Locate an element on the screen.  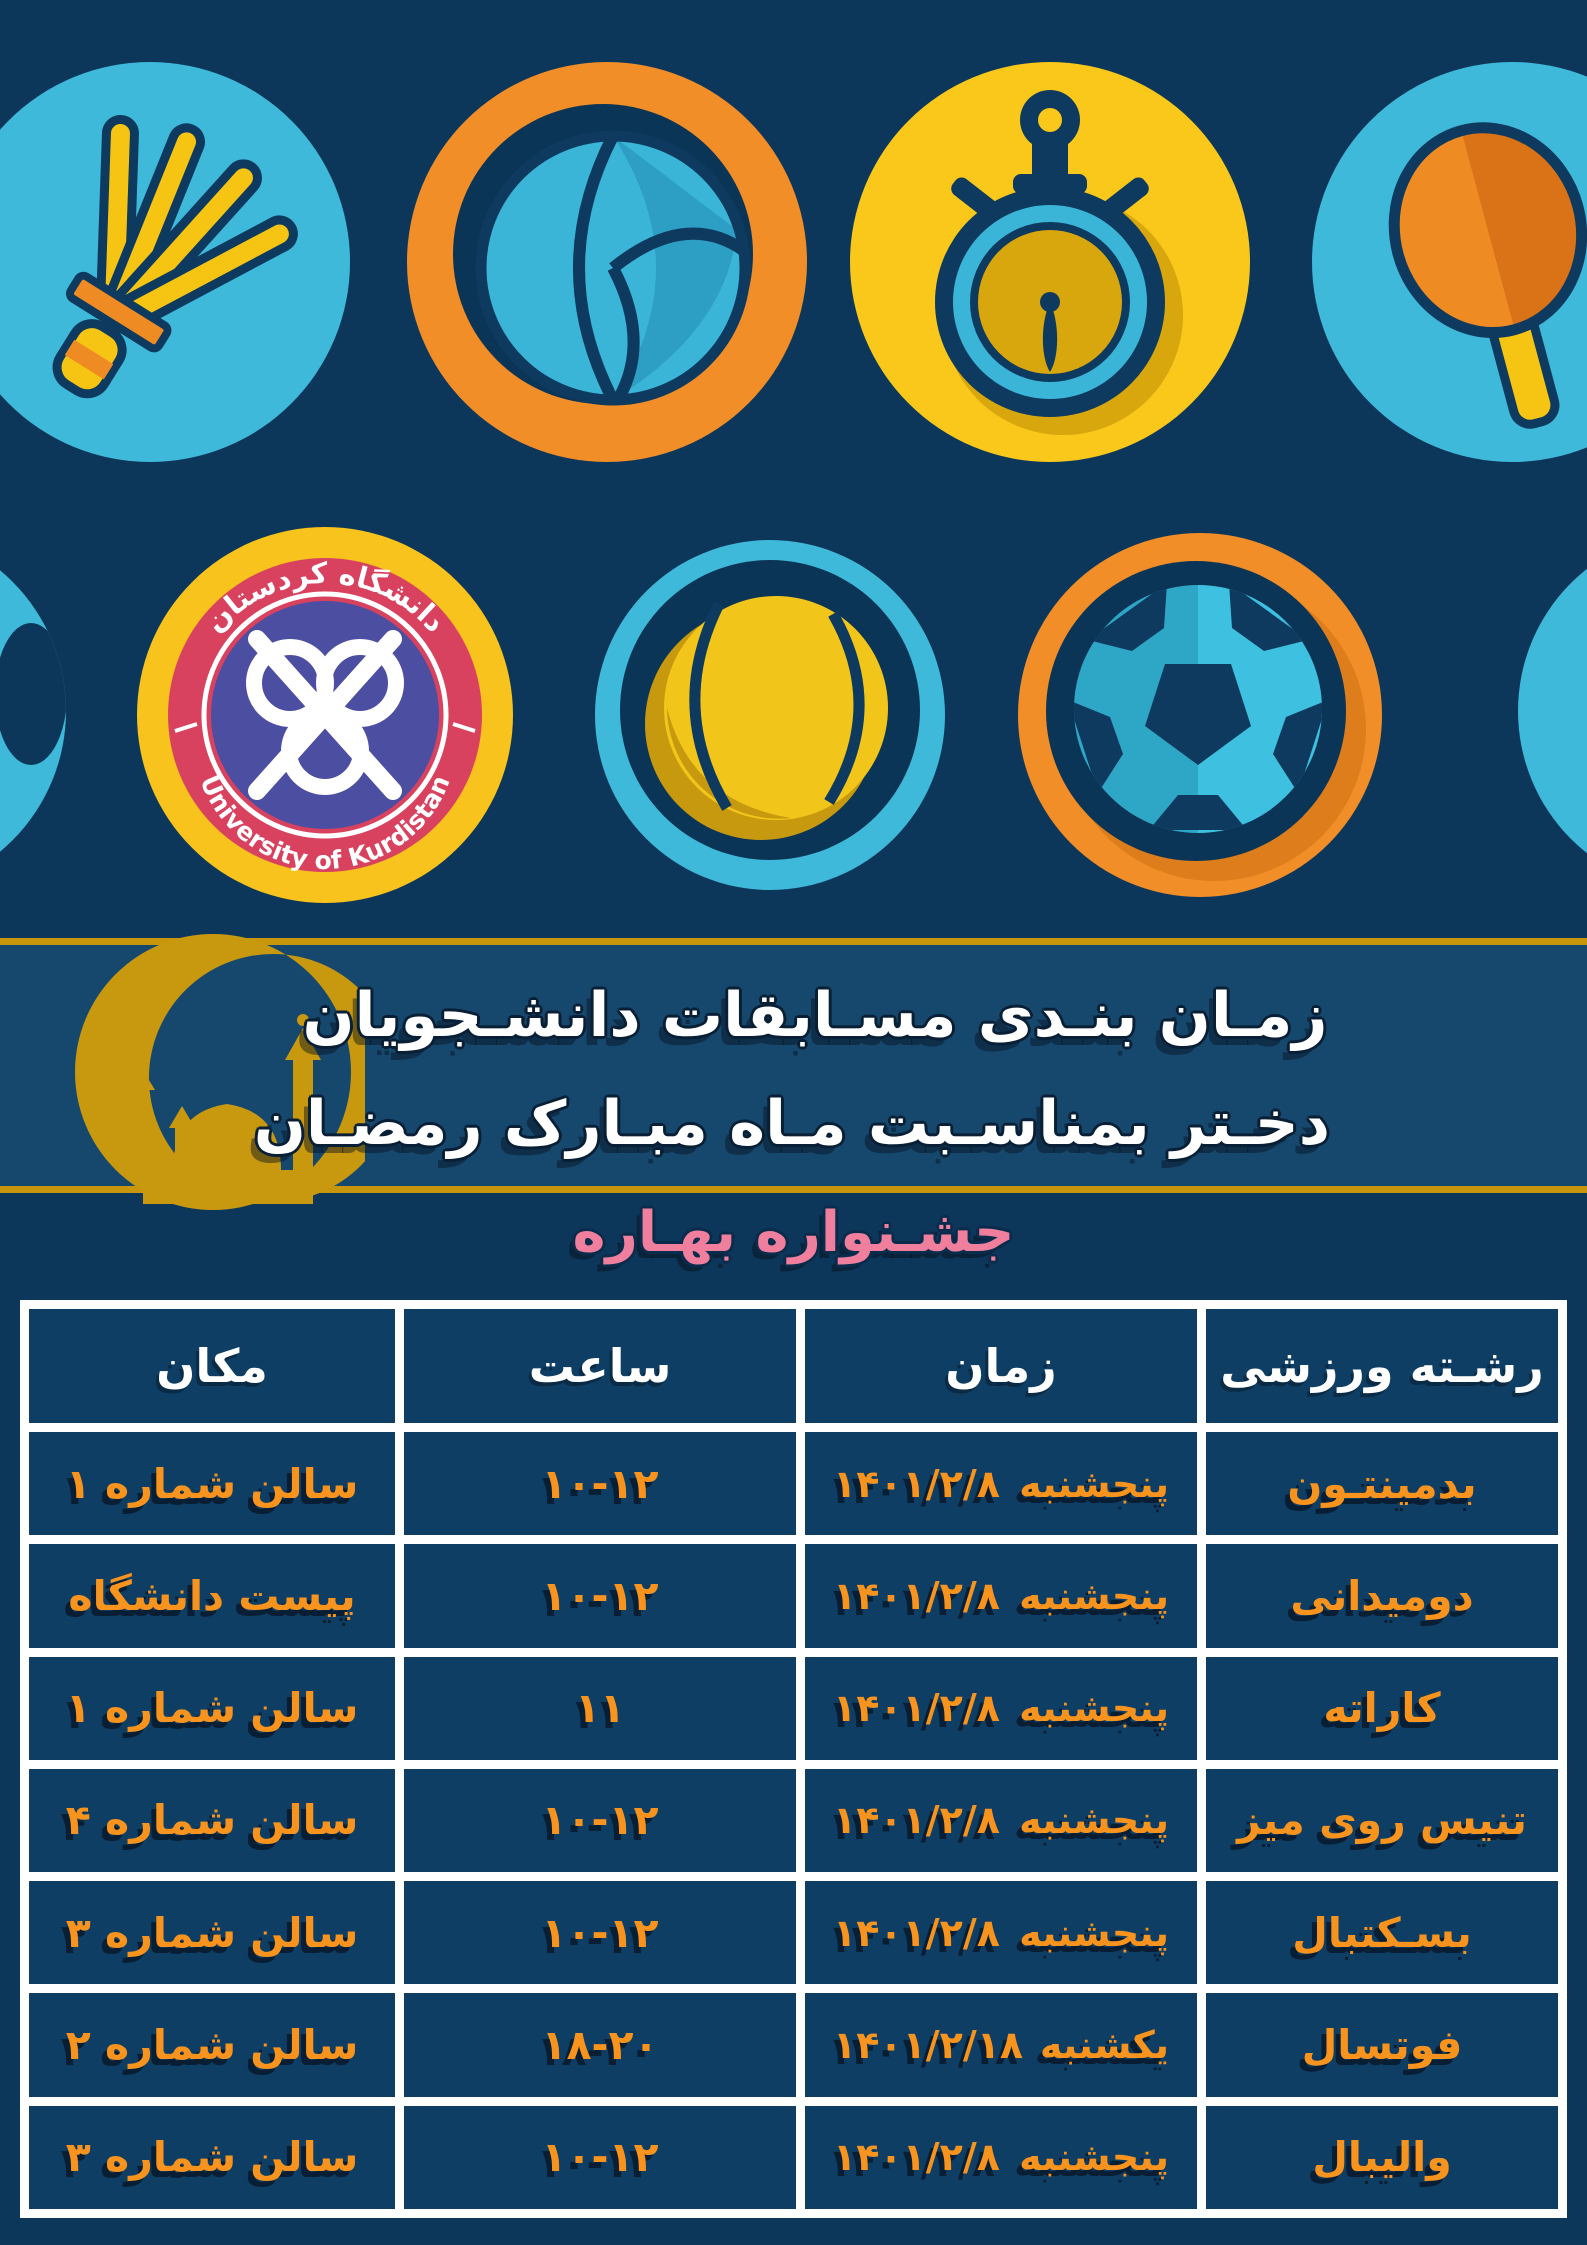
header-location: مکان is located at coordinates (212, 1366).